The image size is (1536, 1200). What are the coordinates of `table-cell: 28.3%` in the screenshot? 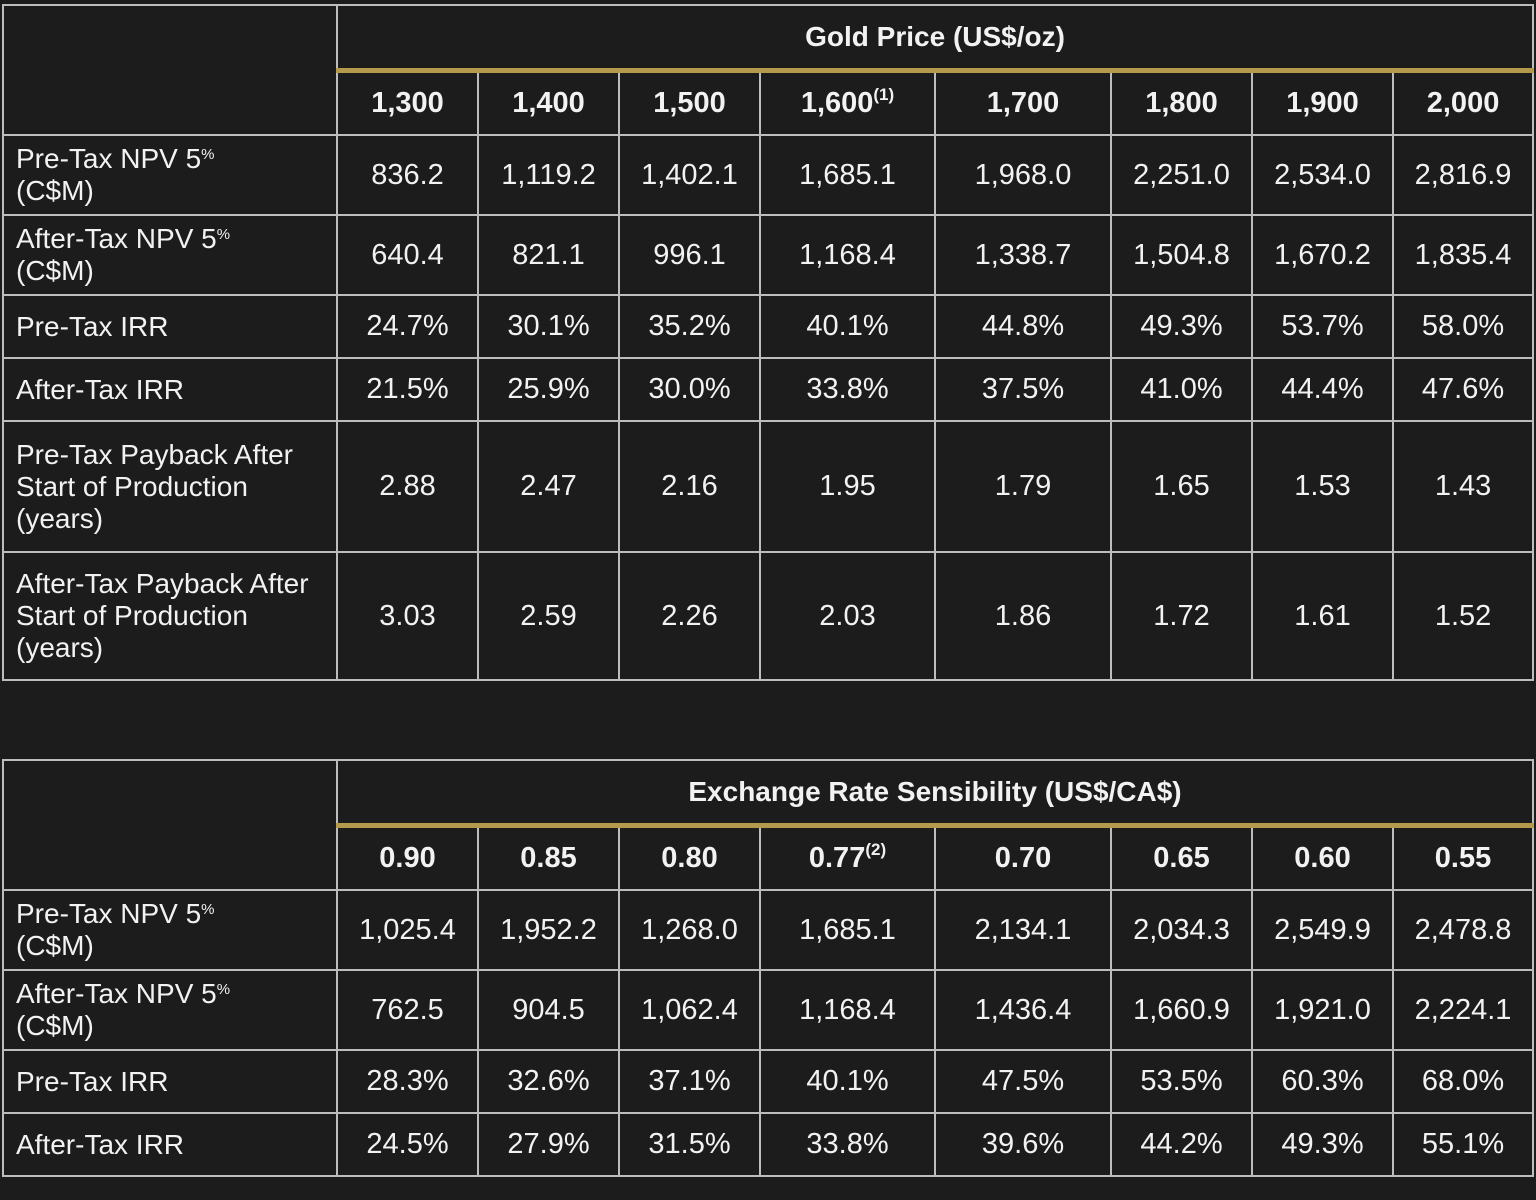 It's located at (407, 1081).